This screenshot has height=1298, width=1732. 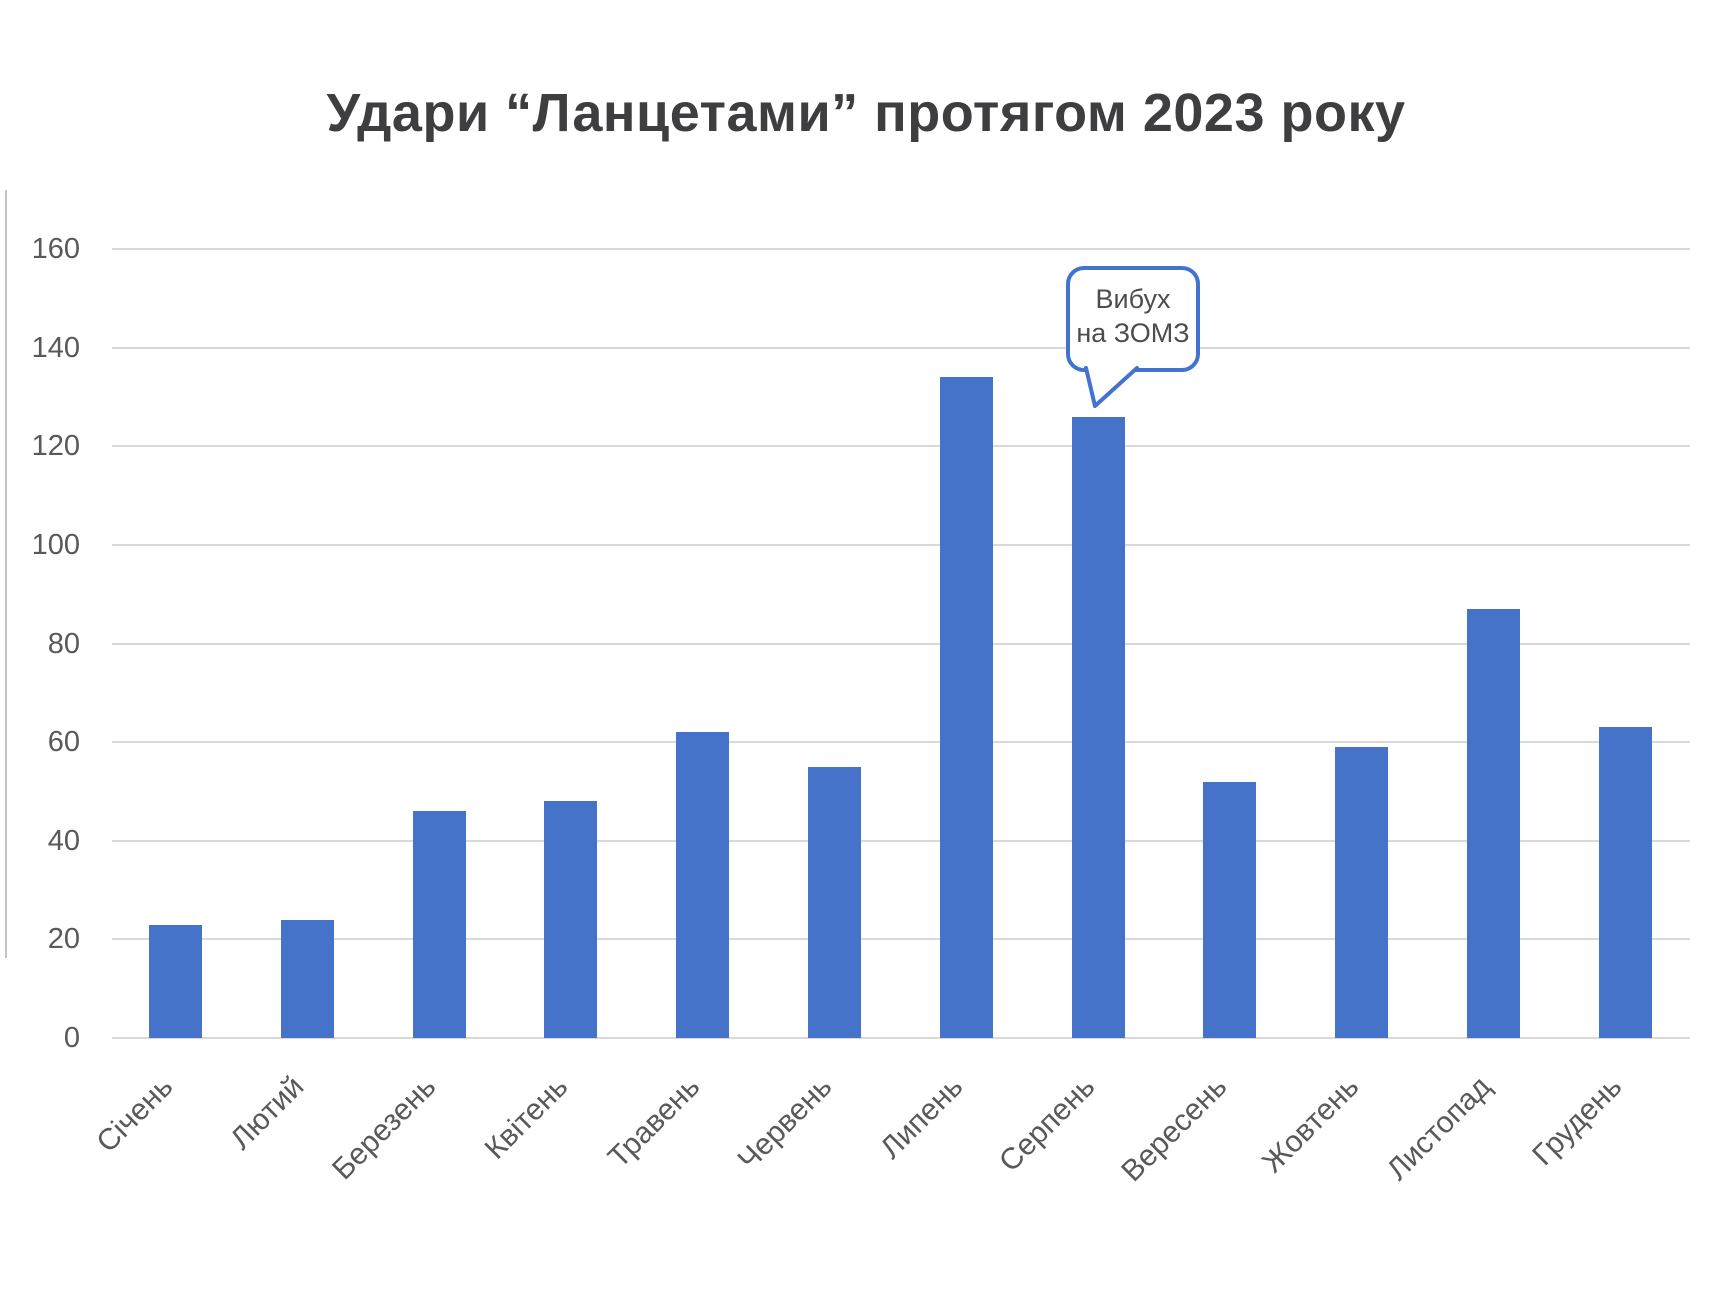 I want to click on bar-Червень, so click(x=834, y=902).